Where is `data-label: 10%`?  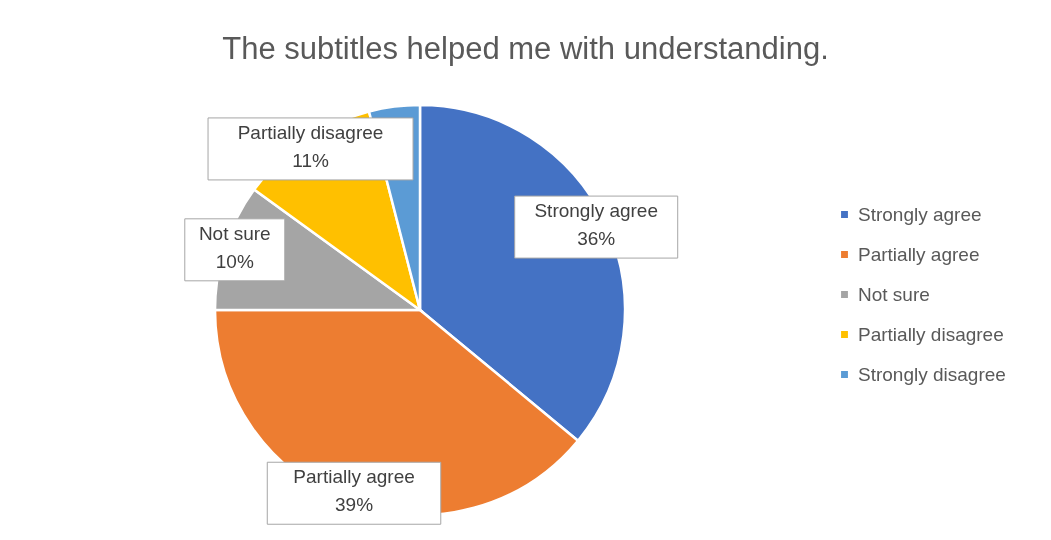 data-label: 10% is located at coordinates (234, 261).